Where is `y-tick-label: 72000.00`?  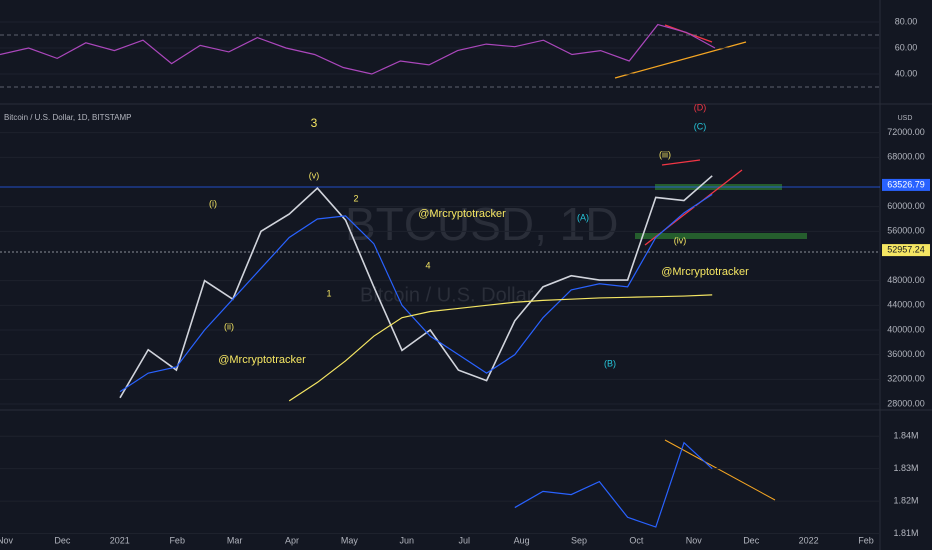 y-tick-label: 72000.00 is located at coordinates (906, 132).